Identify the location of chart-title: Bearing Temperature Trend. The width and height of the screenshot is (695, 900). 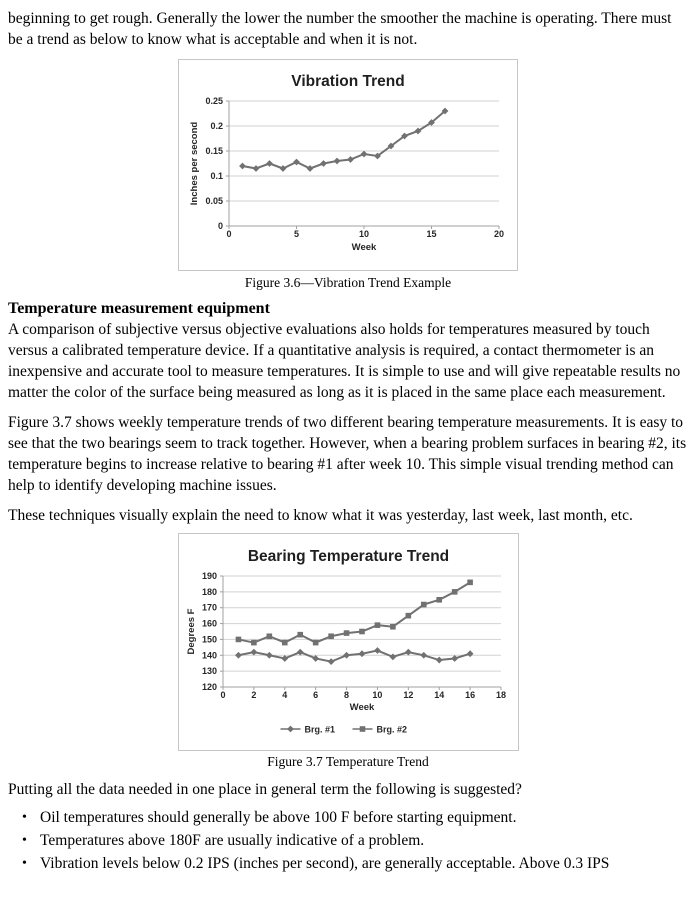
(347, 556).